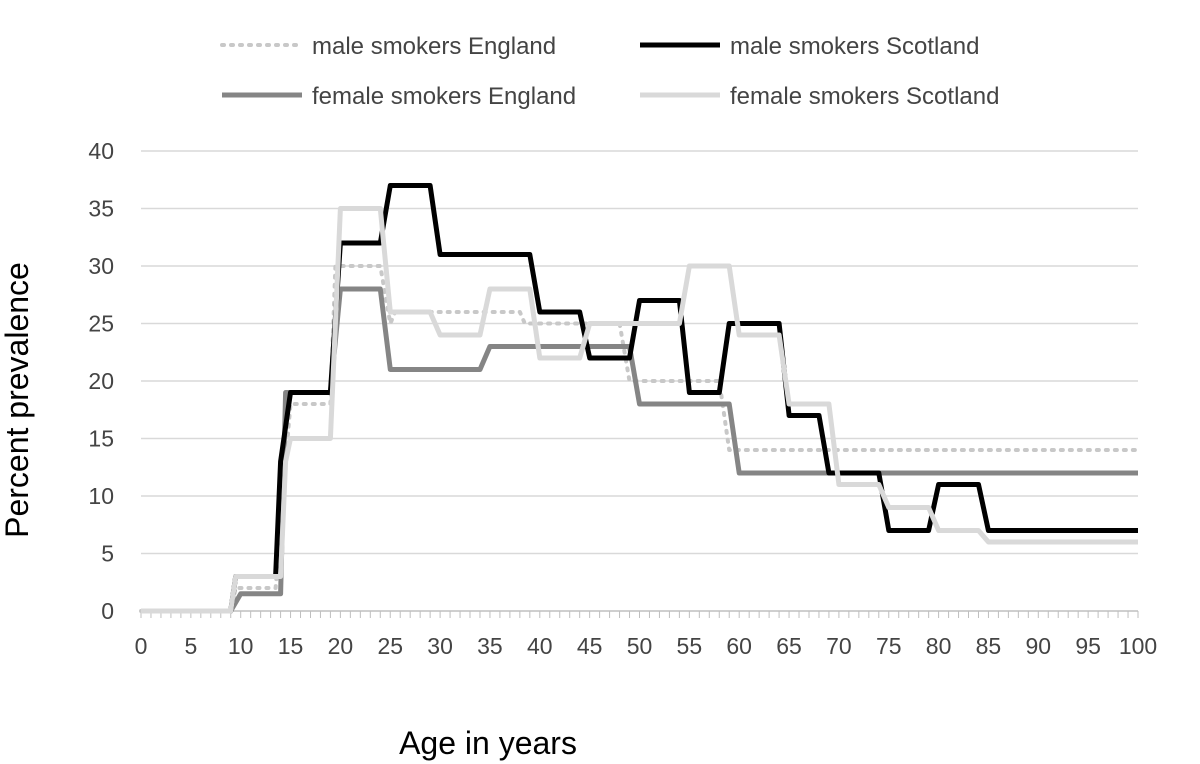 This screenshot has width=1200, height=764. Describe the element at coordinates (101, 496) in the screenshot. I see `y-tick-label: 10` at that location.